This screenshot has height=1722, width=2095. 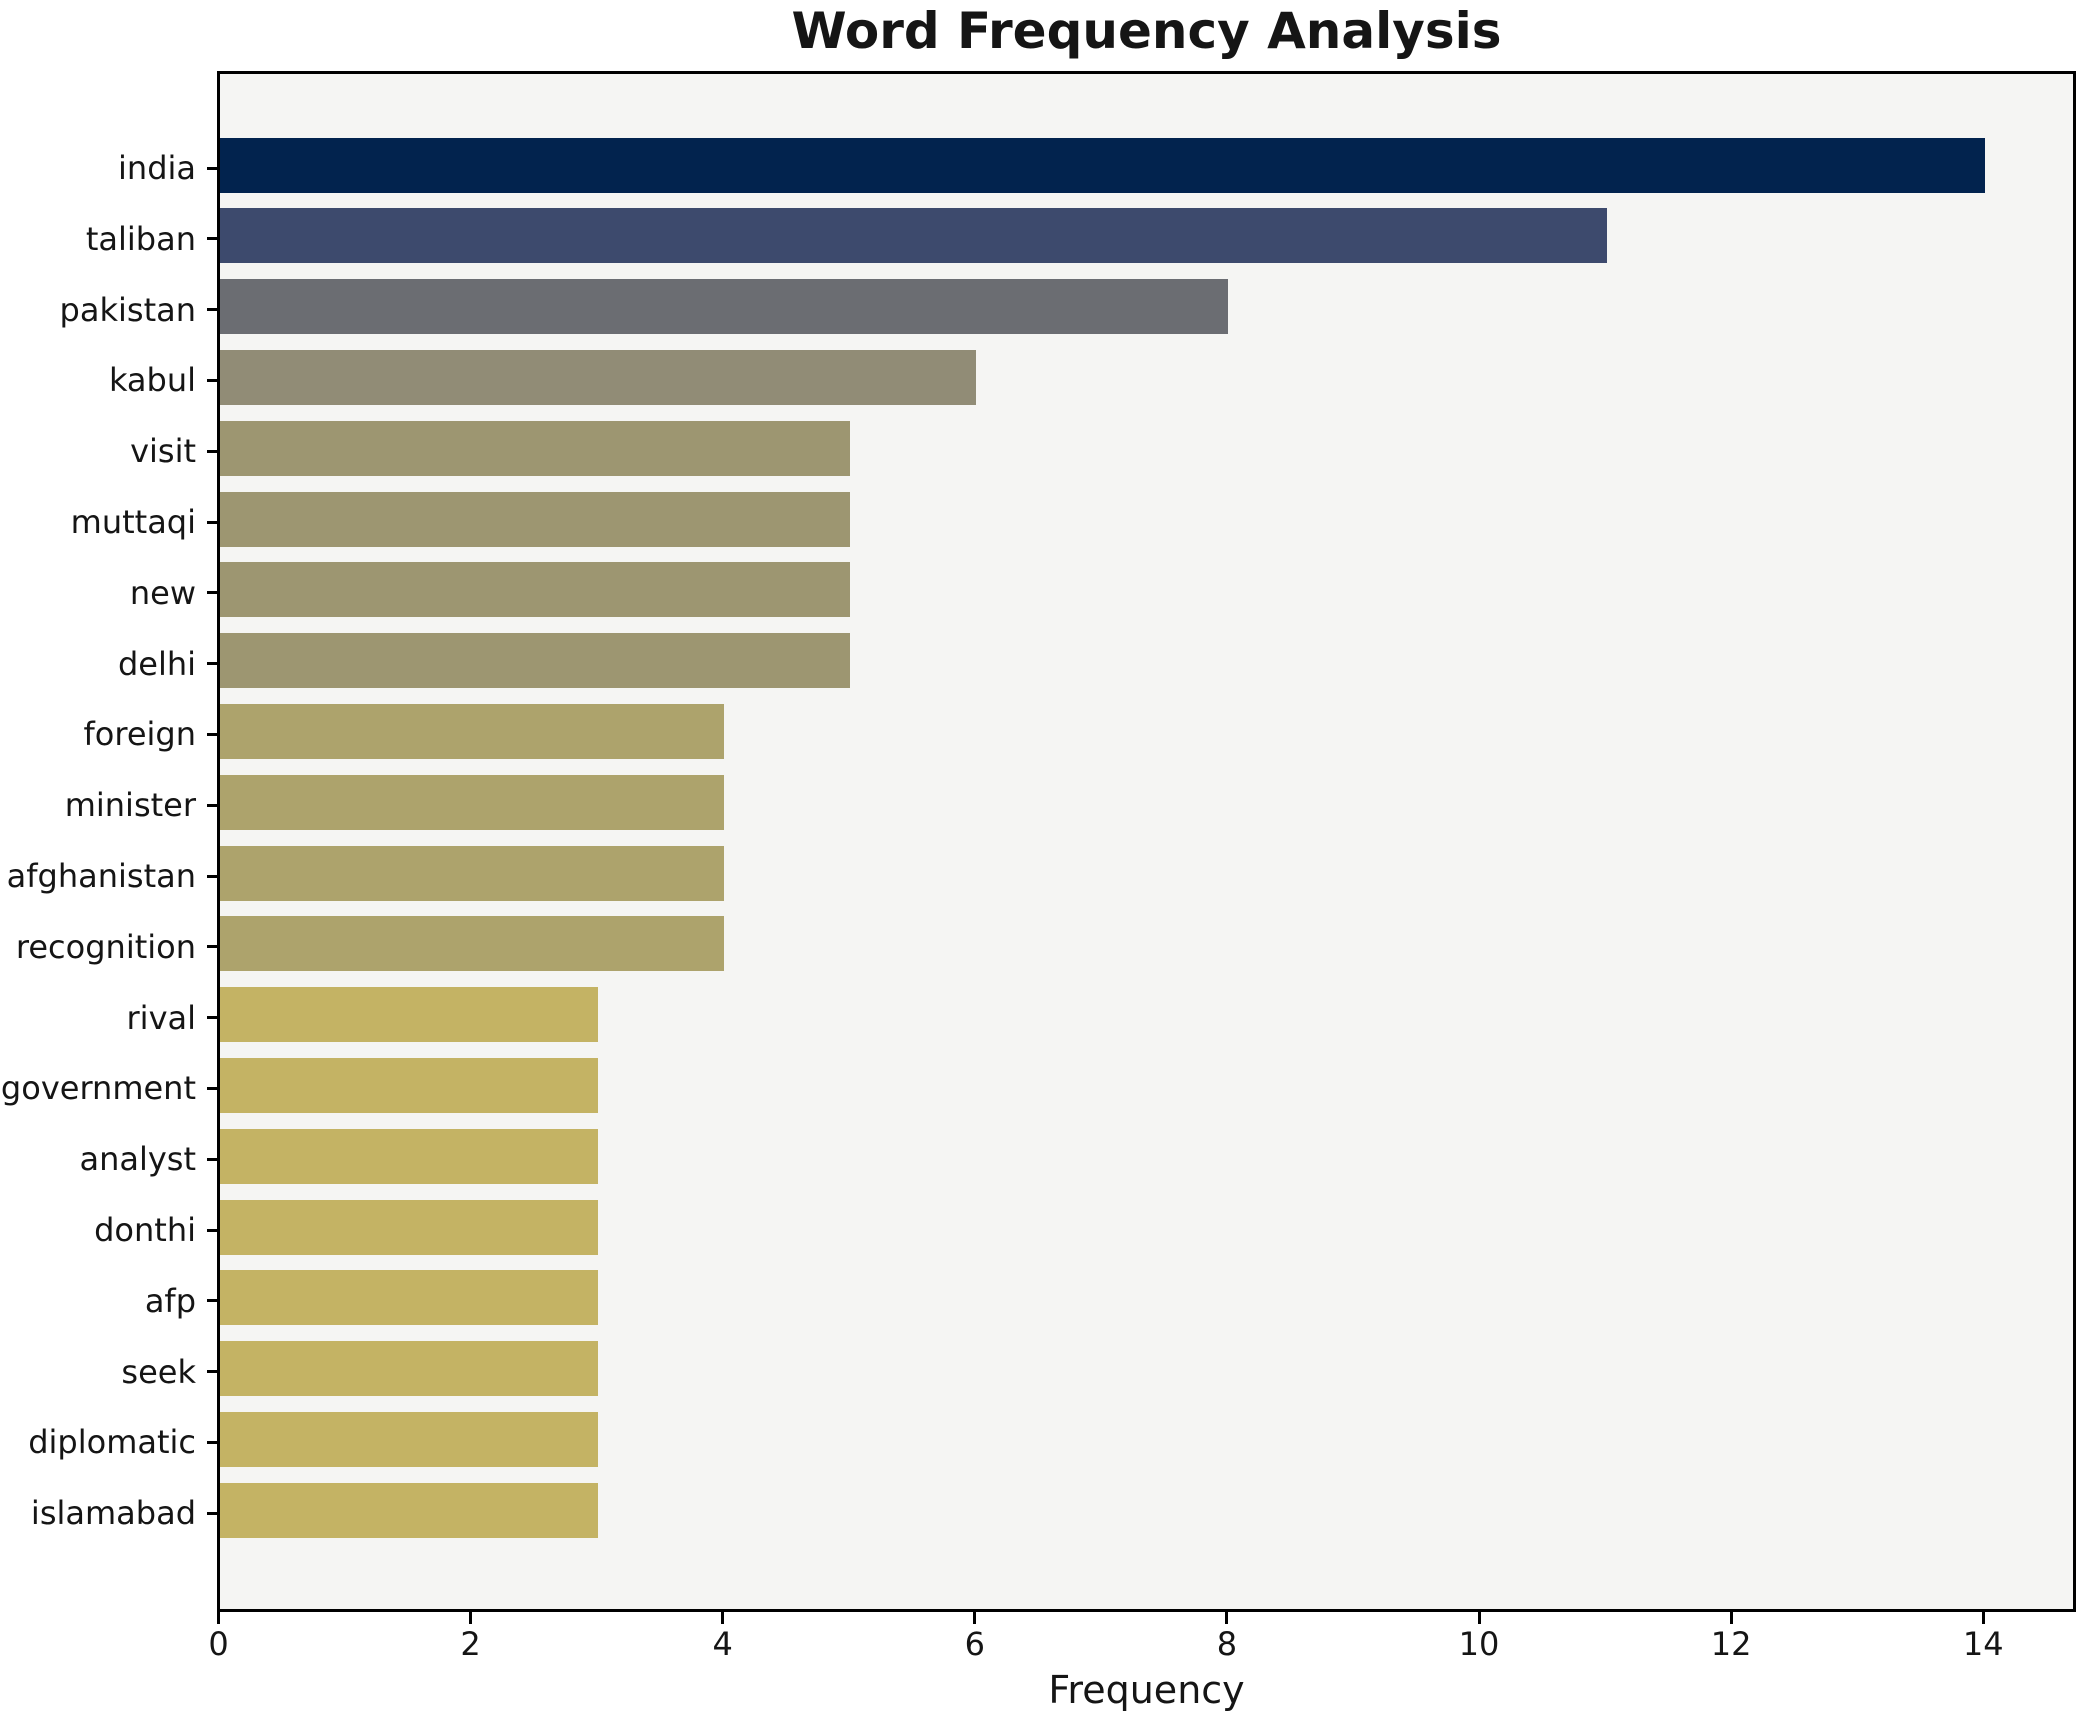 What do you see at coordinates (139, 734) in the screenshot?
I see `y-tick-label-foreign: foreign` at bounding box center [139, 734].